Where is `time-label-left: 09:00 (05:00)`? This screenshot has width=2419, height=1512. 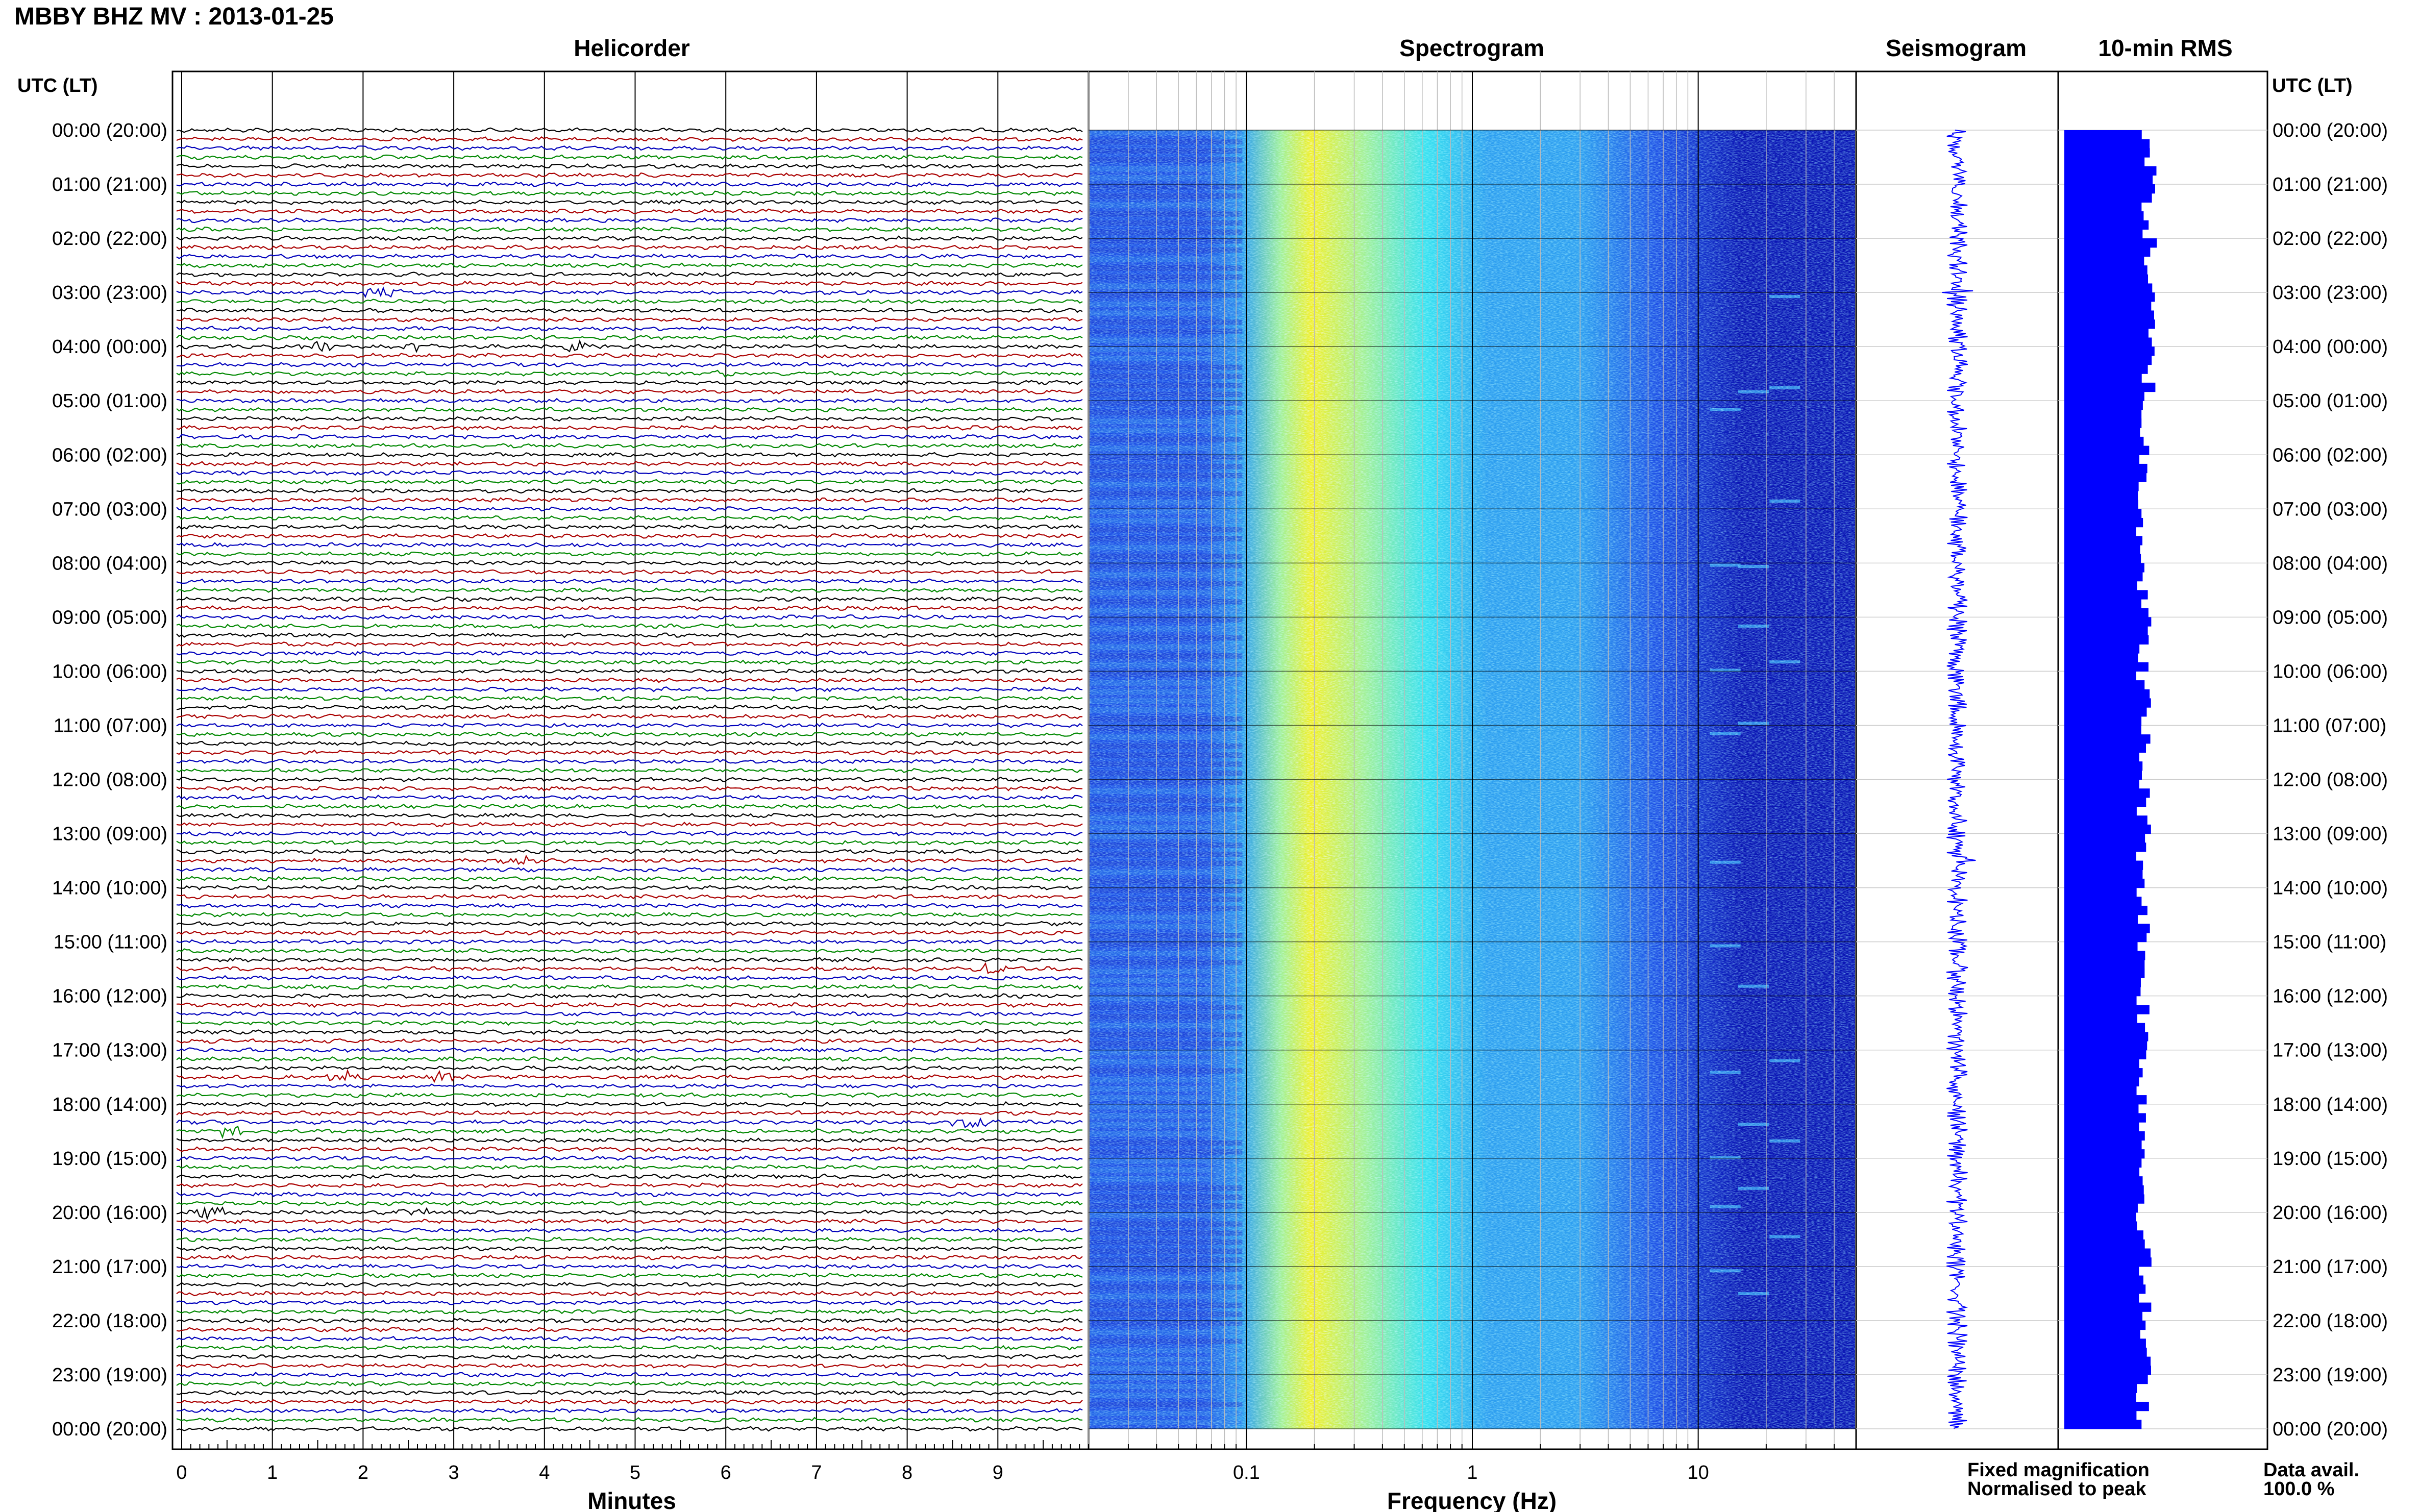
time-label-left: 09:00 (05:00) is located at coordinates (109, 617).